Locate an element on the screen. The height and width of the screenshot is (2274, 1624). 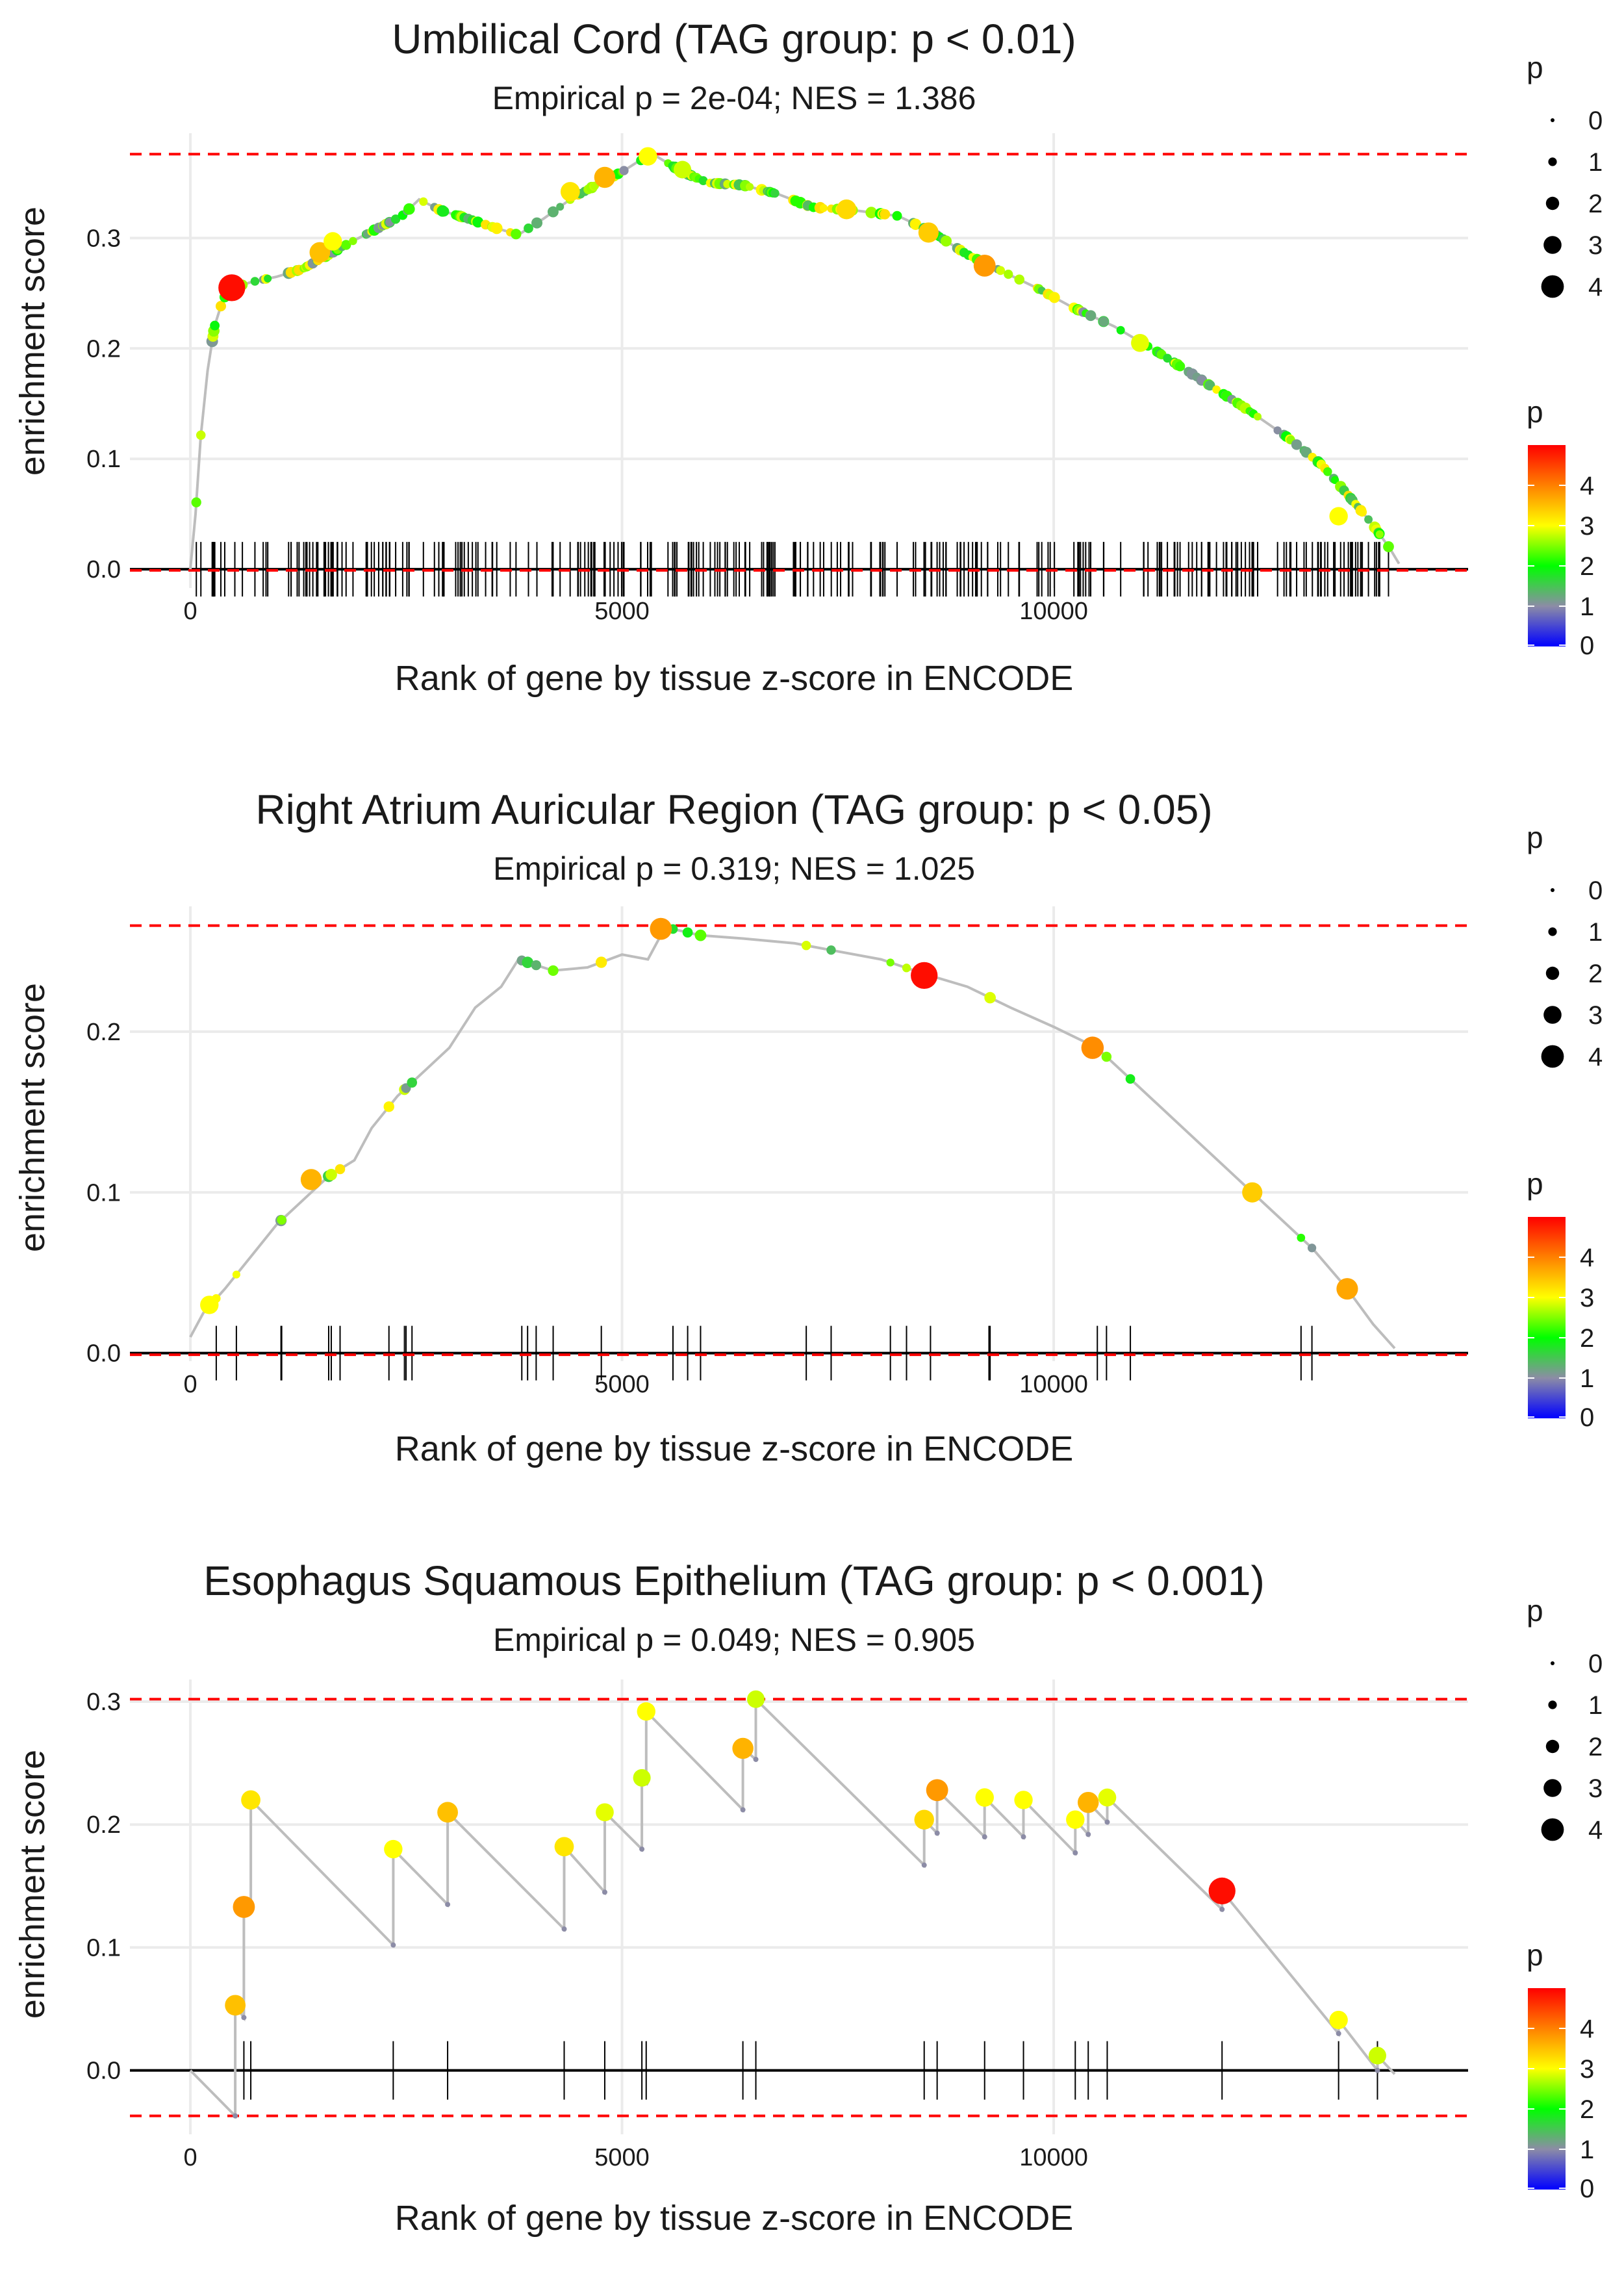
color-legend-title: p is located at coordinates (1535, 412).